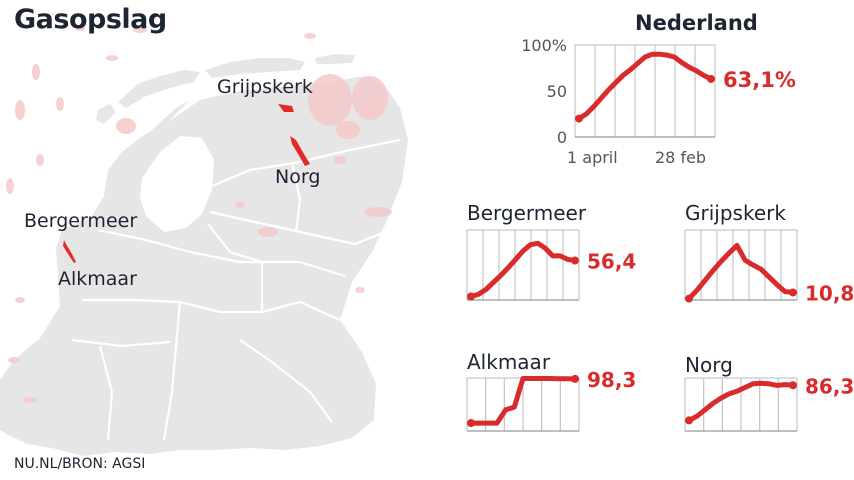 This screenshot has width=854, height=480. Describe the element at coordinates (90, 19) in the screenshot. I see `page-title: Gasopslag` at that location.